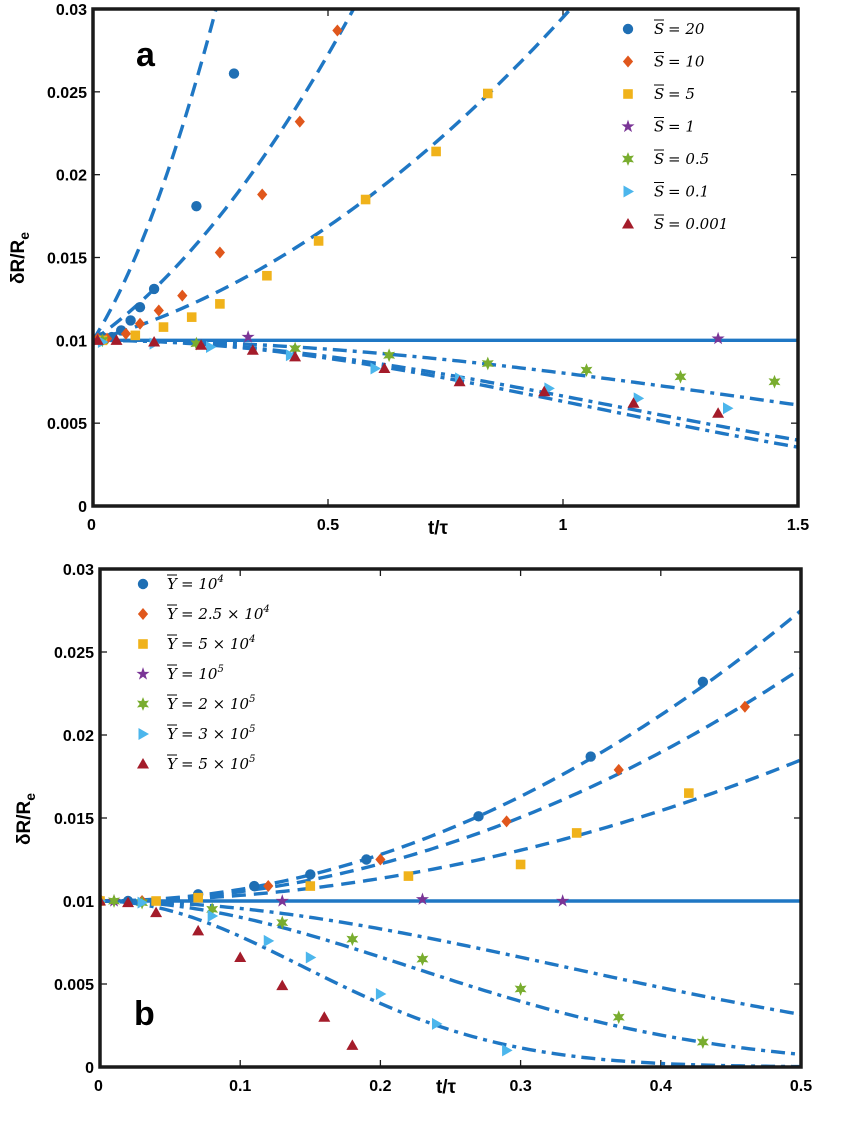 Image resolution: width=841 pixels, height=1121 pixels. I want to click on legend-item: Y = 3 × 105, so click(196, 733).